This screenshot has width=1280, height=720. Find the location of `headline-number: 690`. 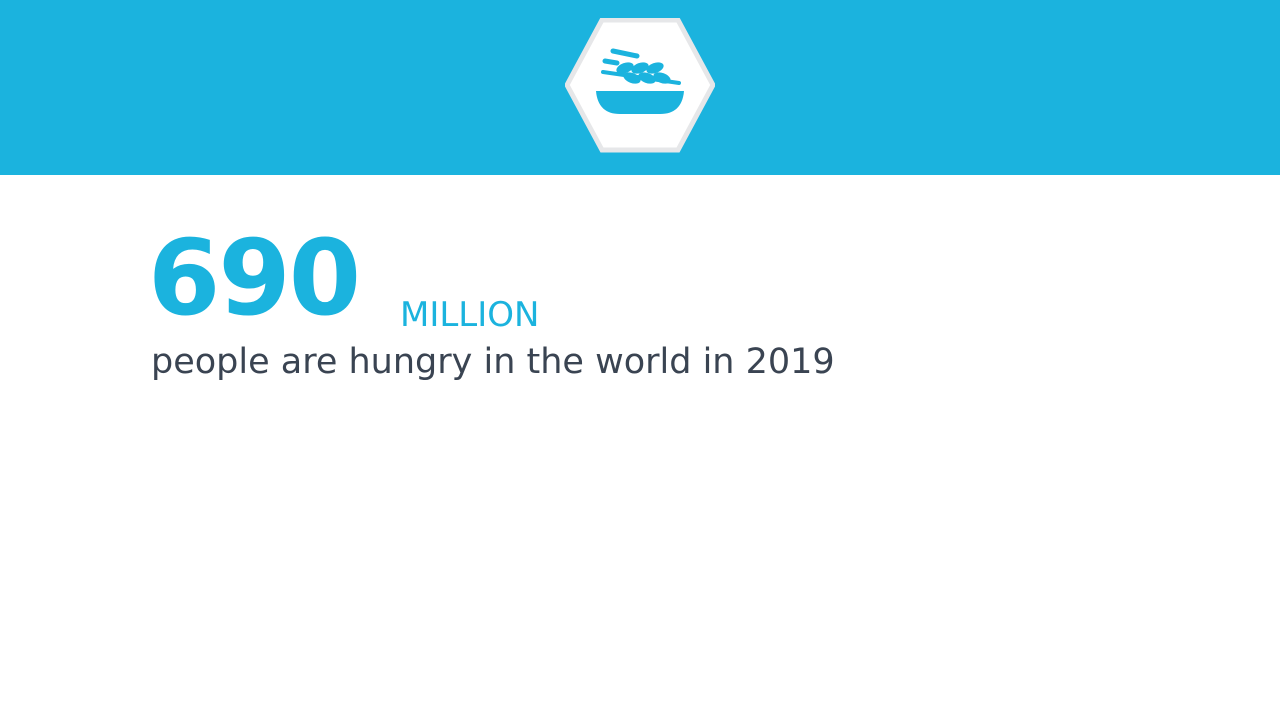

headline-number: 690 is located at coordinates (254, 278).